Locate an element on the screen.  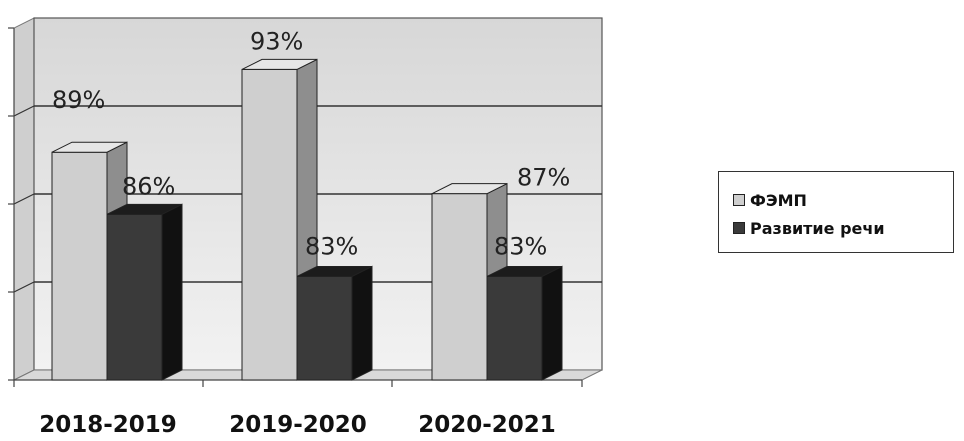
chart-legend: ФЭМП Развитие речи is located at coordinates (836, 212).